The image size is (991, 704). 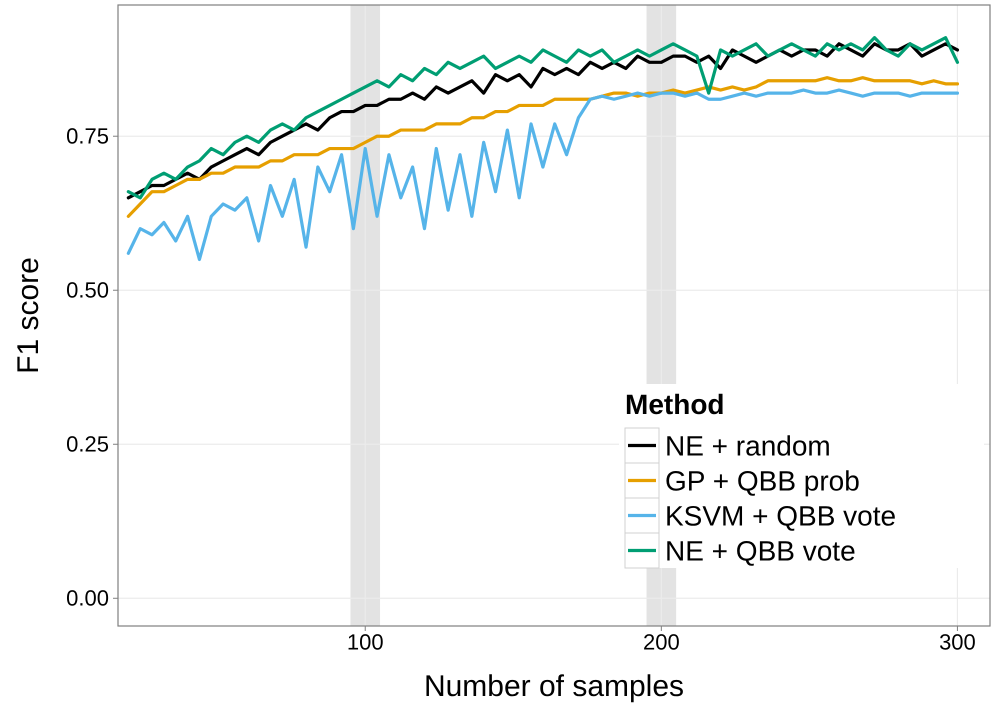 I want to click on y-axis-title: F1 score, so click(x=28, y=315).